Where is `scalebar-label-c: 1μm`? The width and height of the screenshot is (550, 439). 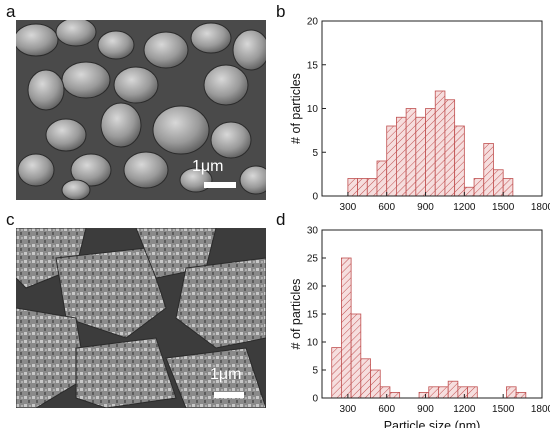 scalebar-label-c: 1μm is located at coordinates (226, 374).